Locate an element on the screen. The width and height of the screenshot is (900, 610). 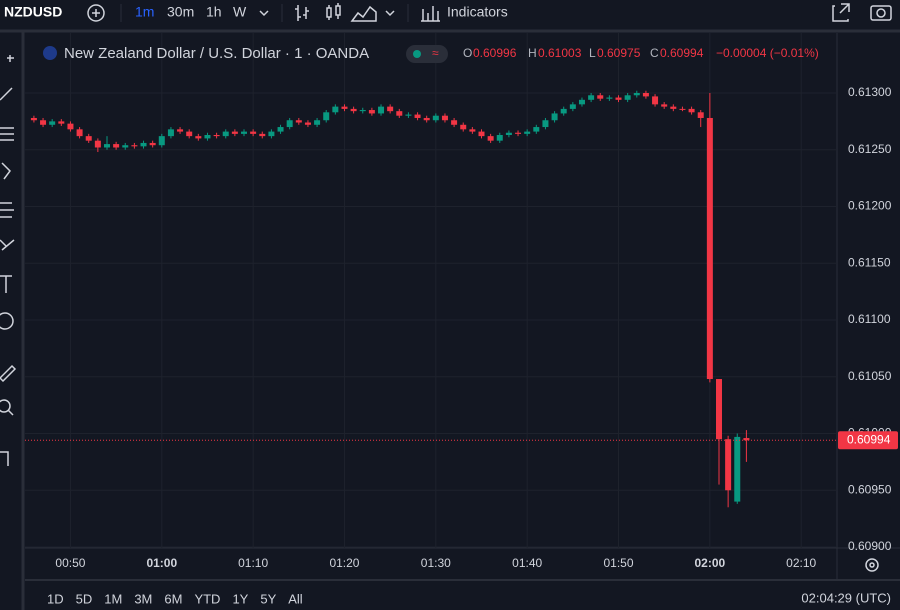
status-pill: ≈ is located at coordinates (427, 54).